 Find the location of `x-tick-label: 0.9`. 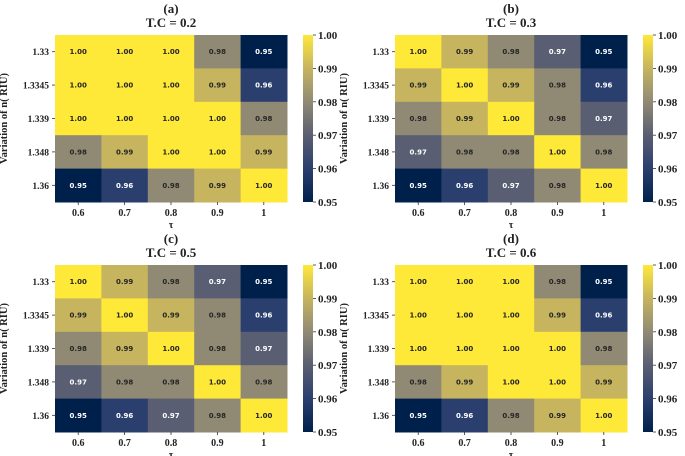

x-tick-label: 0.9 is located at coordinates (557, 213).